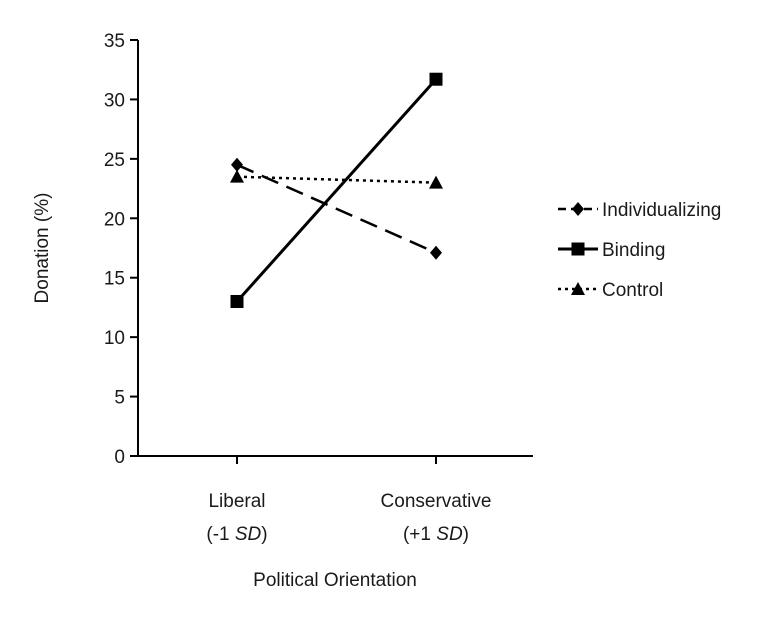 This screenshot has width=769, height=621. I want to click on x-axis-title: Political Orientation, so click(335, 580).